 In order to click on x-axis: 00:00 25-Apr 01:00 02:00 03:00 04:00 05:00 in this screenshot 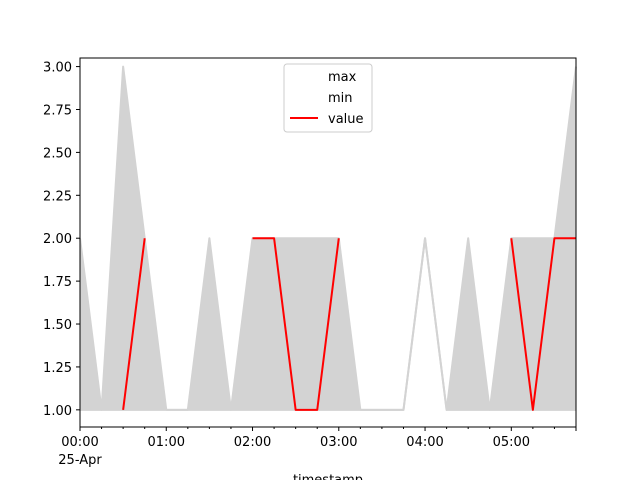, I will do `click(317, 447)`.